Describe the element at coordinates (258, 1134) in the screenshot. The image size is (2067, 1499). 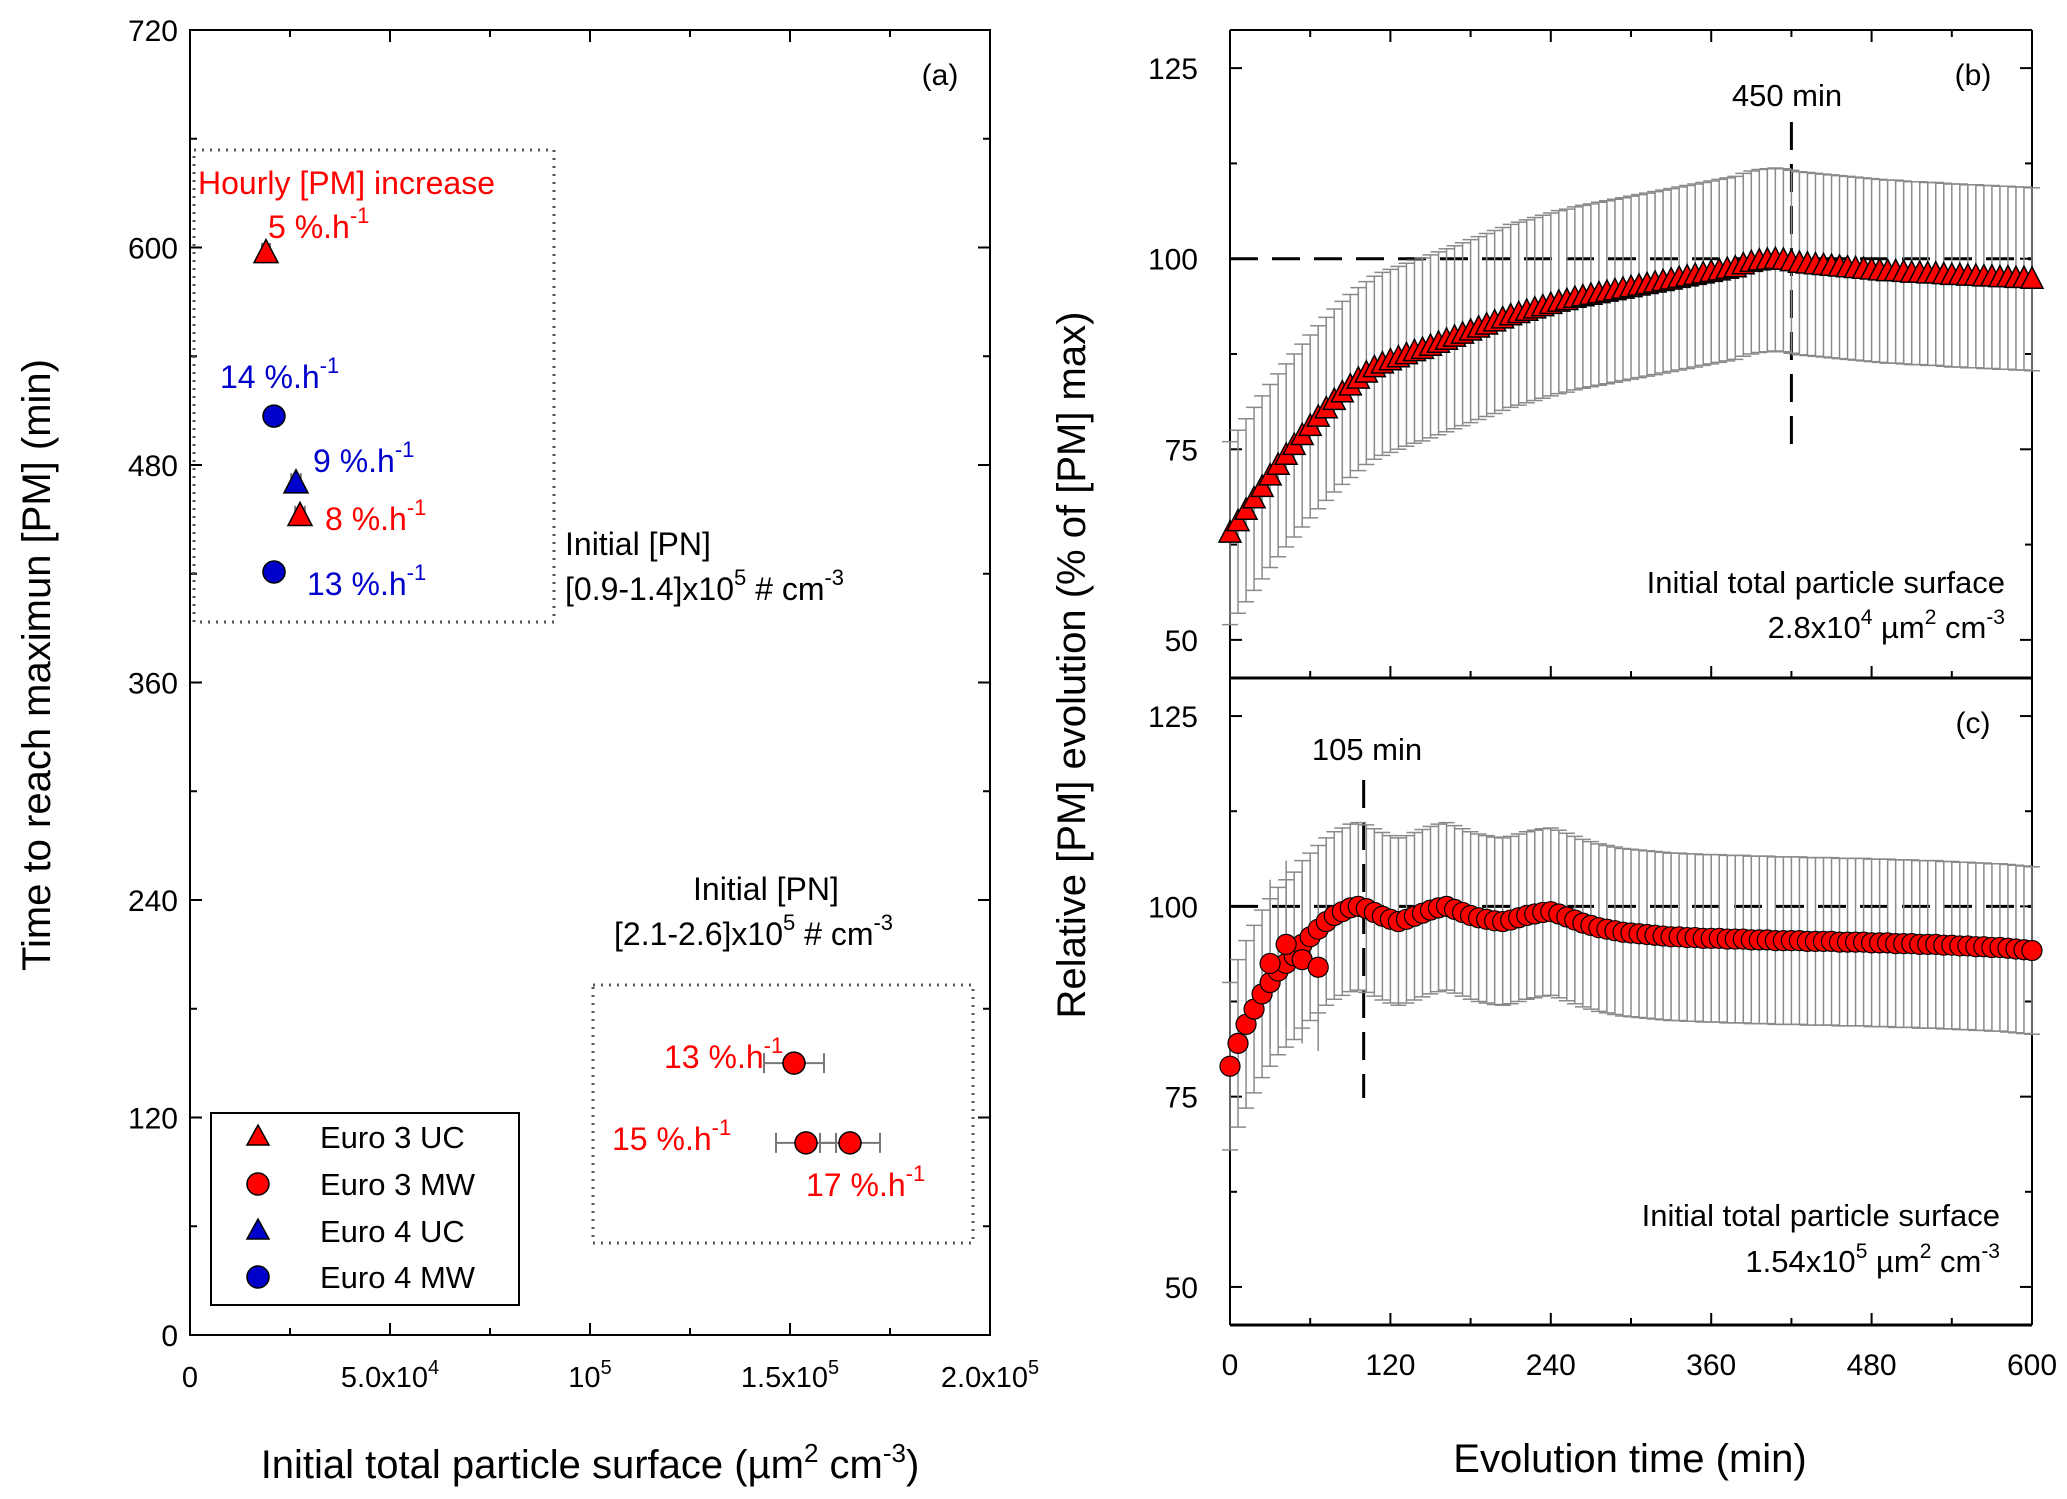
I see `legend-marker-euro3uc` at that location.